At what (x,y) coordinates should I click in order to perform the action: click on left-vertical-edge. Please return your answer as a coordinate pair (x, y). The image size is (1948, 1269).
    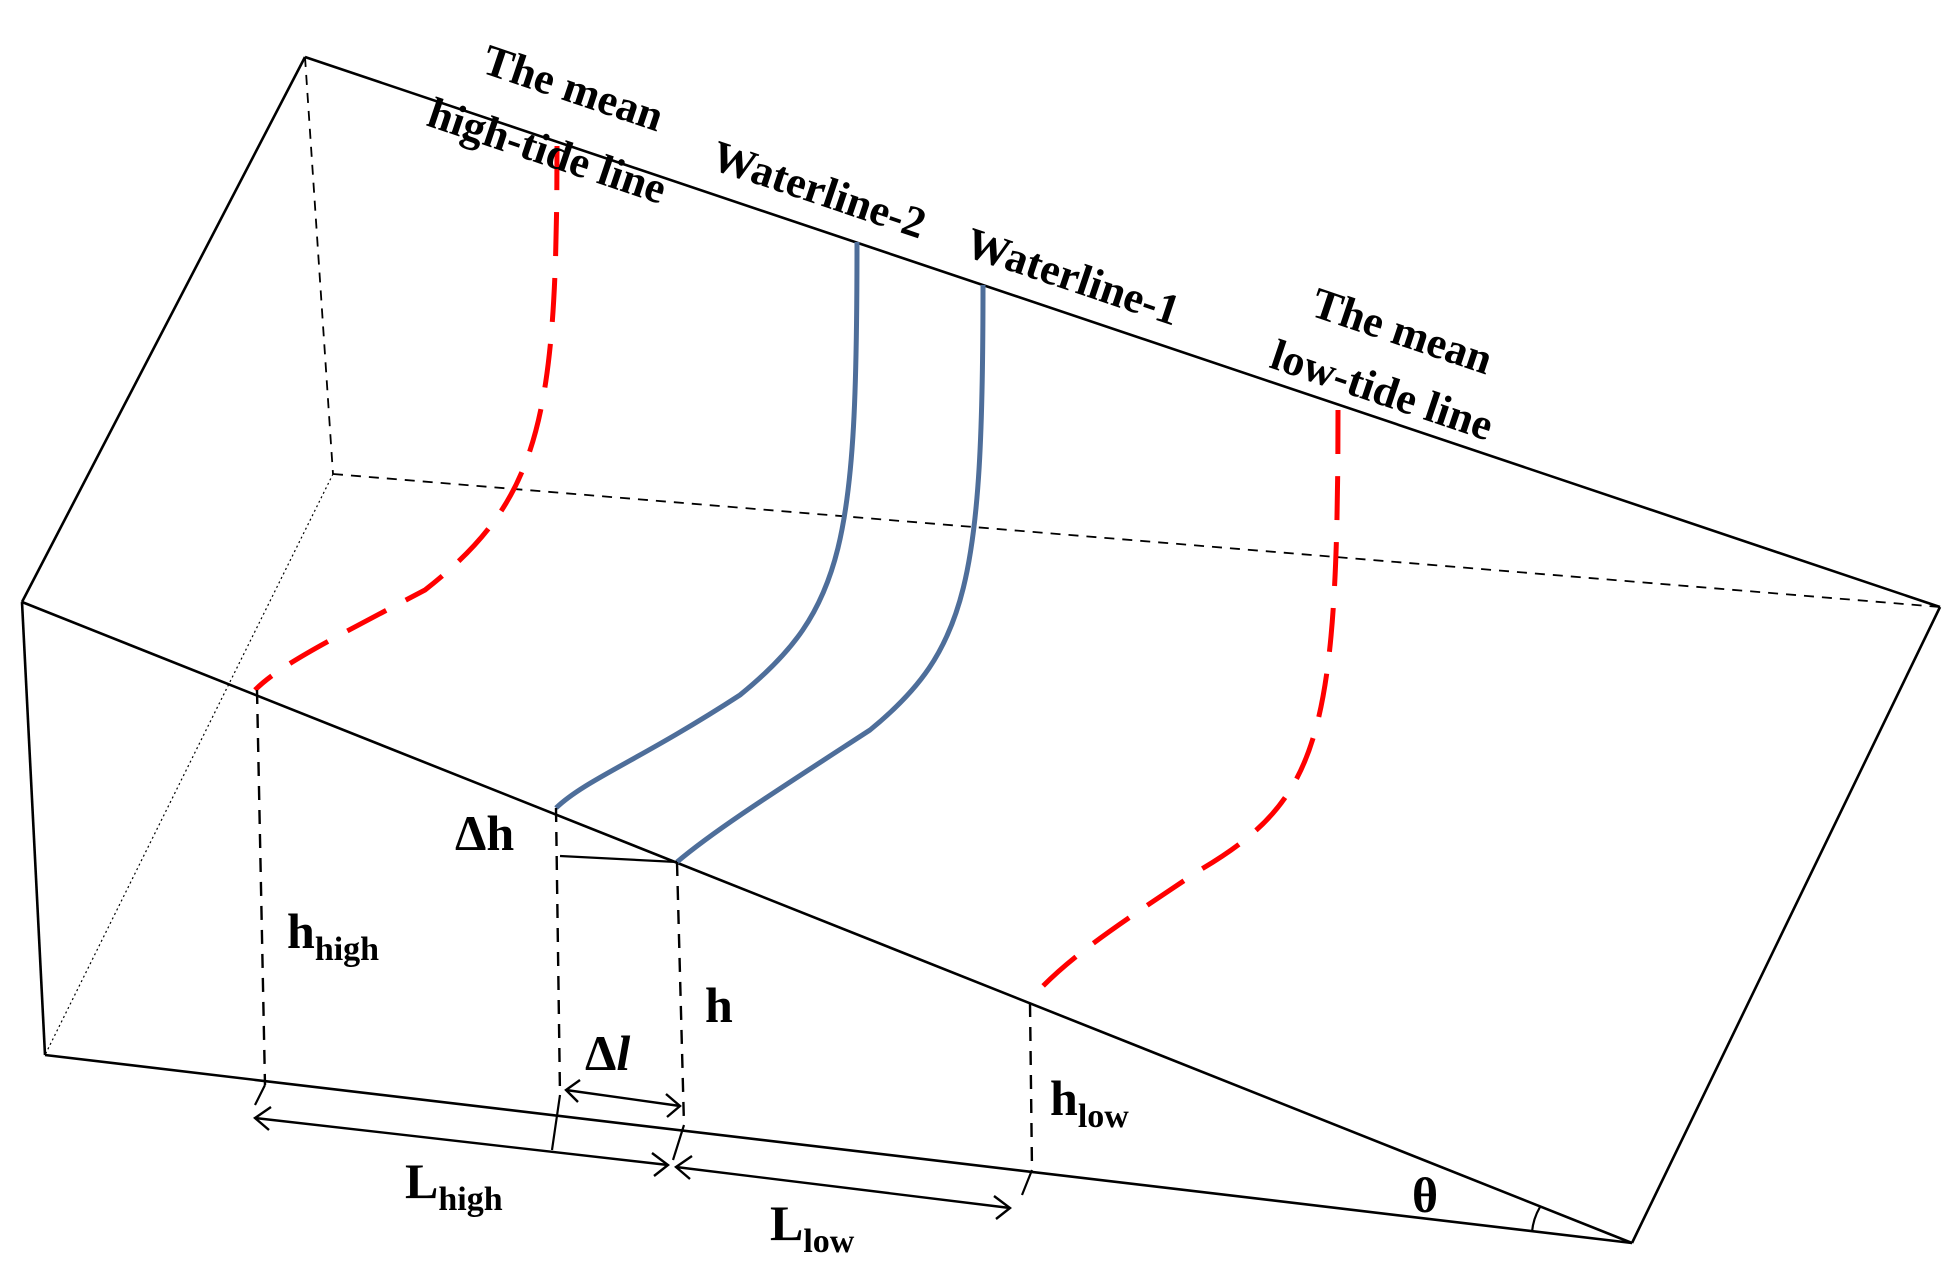
    Looking at the image, I should click on (33, 828).